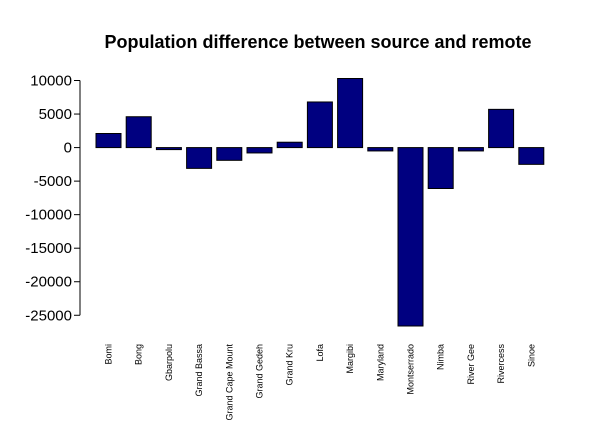 This screenshot has width=601, height=424. Describe the element at coordinates (48, 282) in the screenshot. I see `y-tick-label: -20000` at that location.